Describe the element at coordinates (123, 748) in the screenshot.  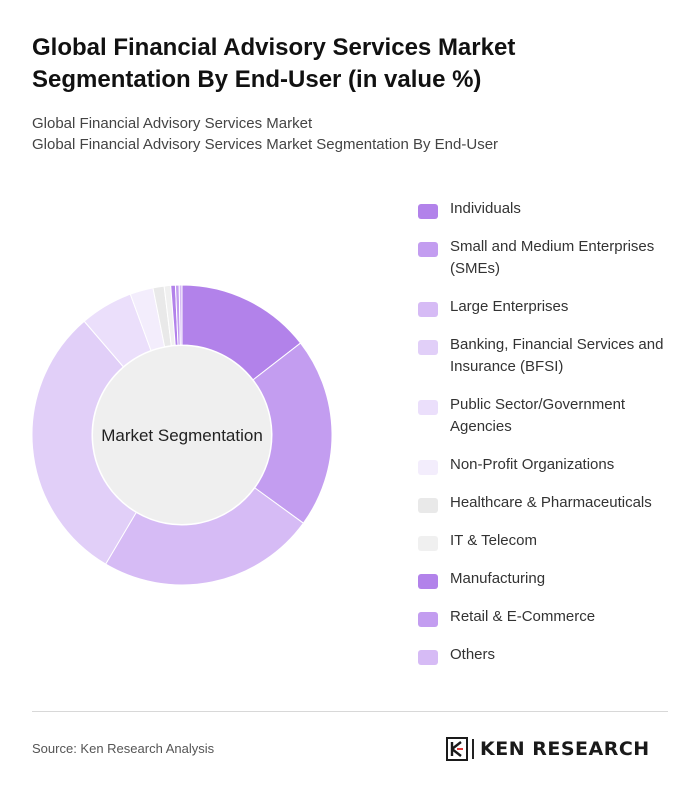
I see `source-note: Source: Ken Research Analysis` at that location.